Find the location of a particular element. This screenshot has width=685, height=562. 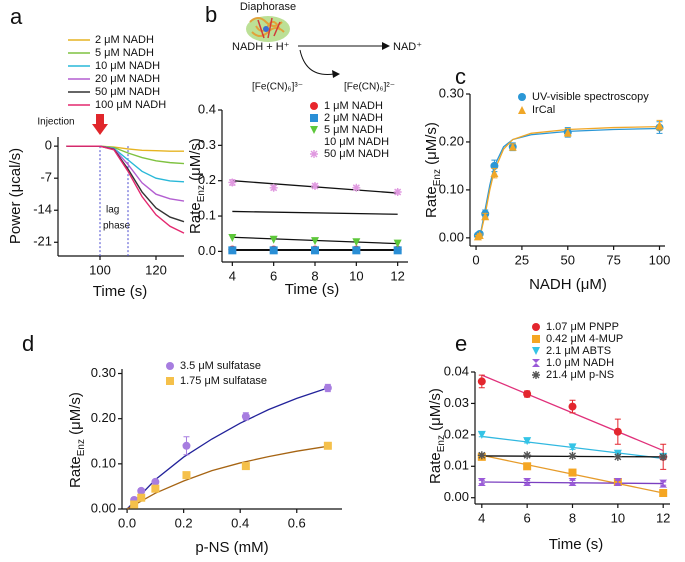

x-tick-label: 120 is located at coordinates (156, 269).